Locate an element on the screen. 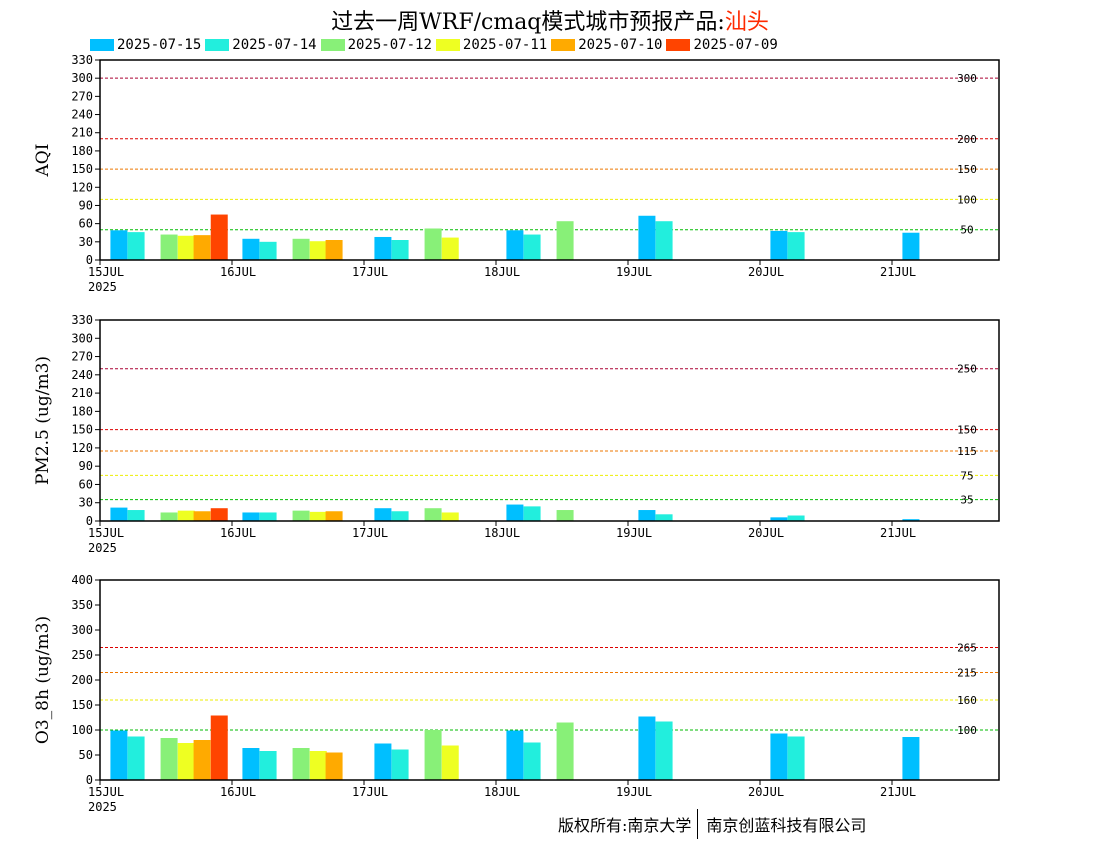 Image resolution: width=1100 pixels, height=850 pixels. y-tick-label: 120 is located at coordinates (82, 187).